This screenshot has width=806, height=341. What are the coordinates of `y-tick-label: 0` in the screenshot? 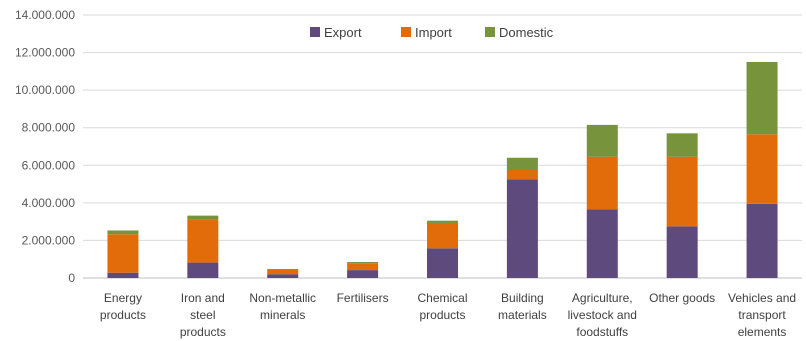 It's located at (71, 278).